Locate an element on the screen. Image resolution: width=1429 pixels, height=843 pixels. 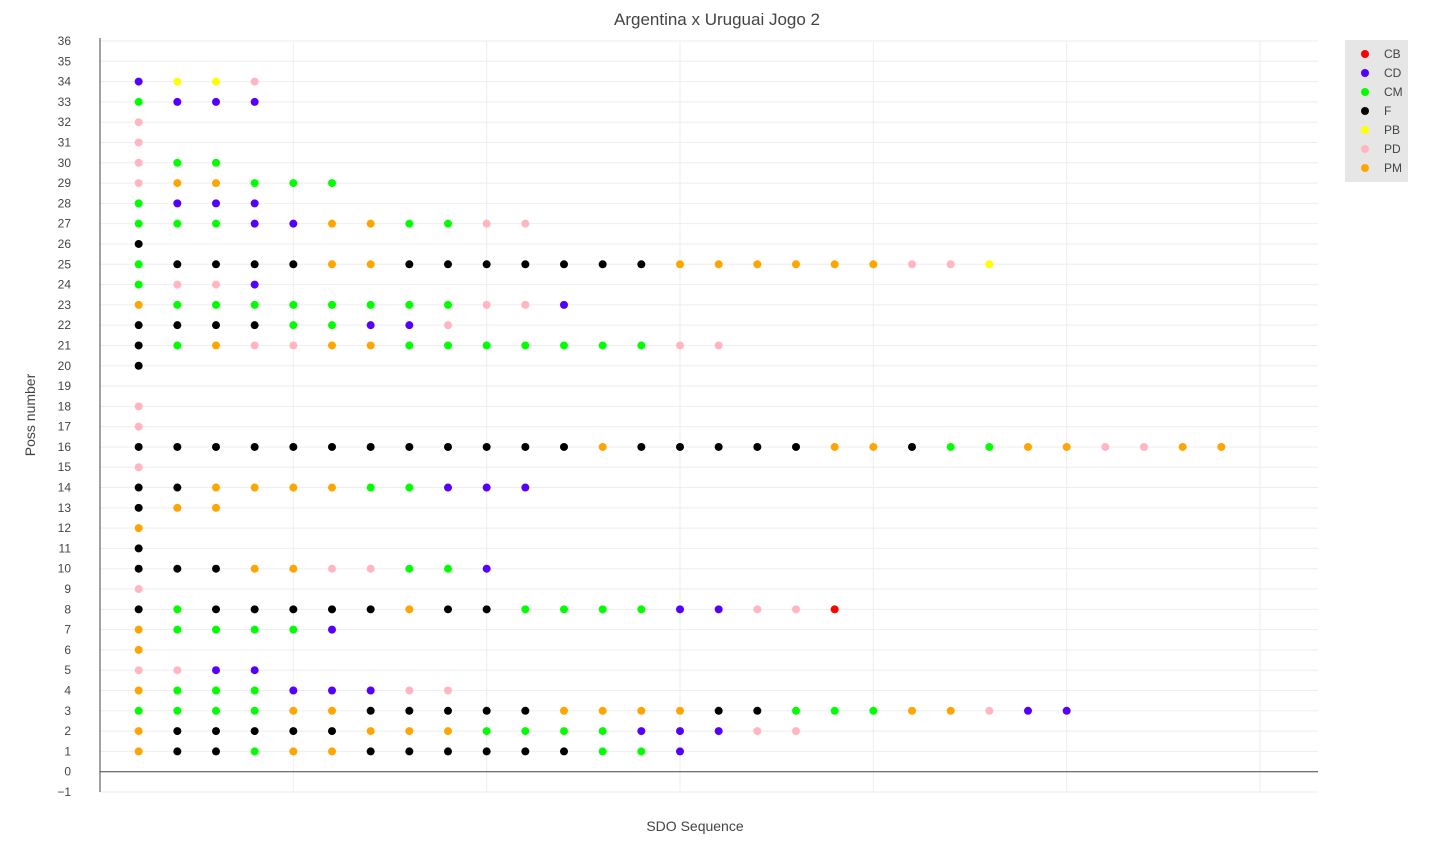
legend-label-cm: CM is located at coordinates (1393, 92).